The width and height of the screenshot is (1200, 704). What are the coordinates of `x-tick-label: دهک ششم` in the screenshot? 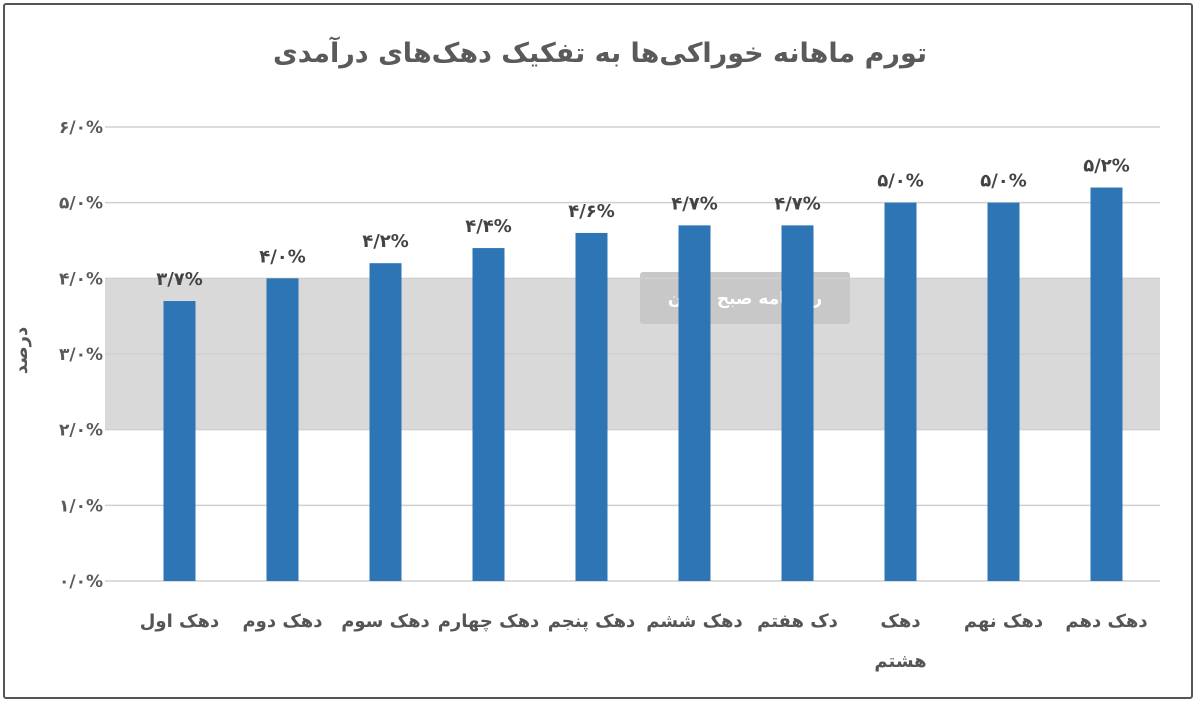 It's located at (694, 621).